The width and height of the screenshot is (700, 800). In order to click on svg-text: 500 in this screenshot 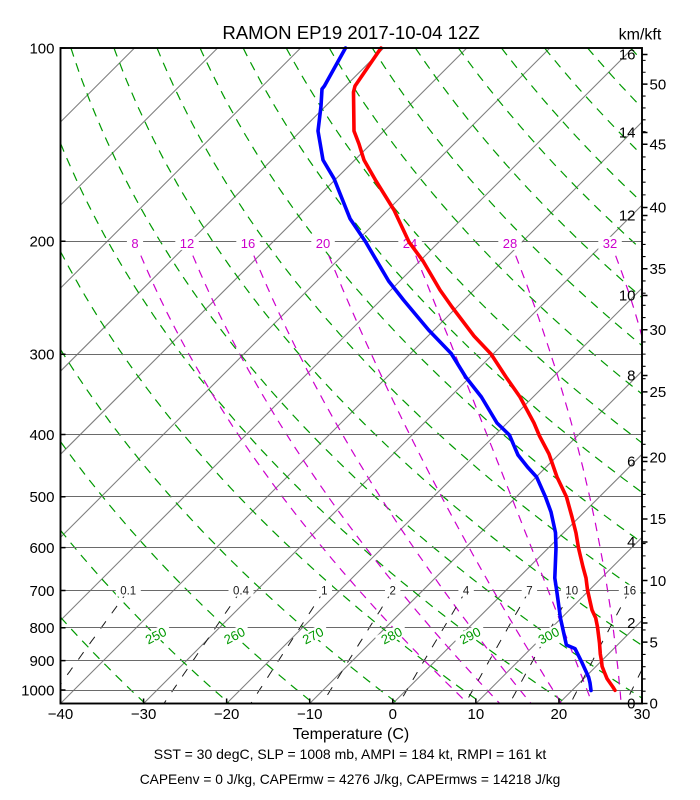, I will do `click(41, 497)`.